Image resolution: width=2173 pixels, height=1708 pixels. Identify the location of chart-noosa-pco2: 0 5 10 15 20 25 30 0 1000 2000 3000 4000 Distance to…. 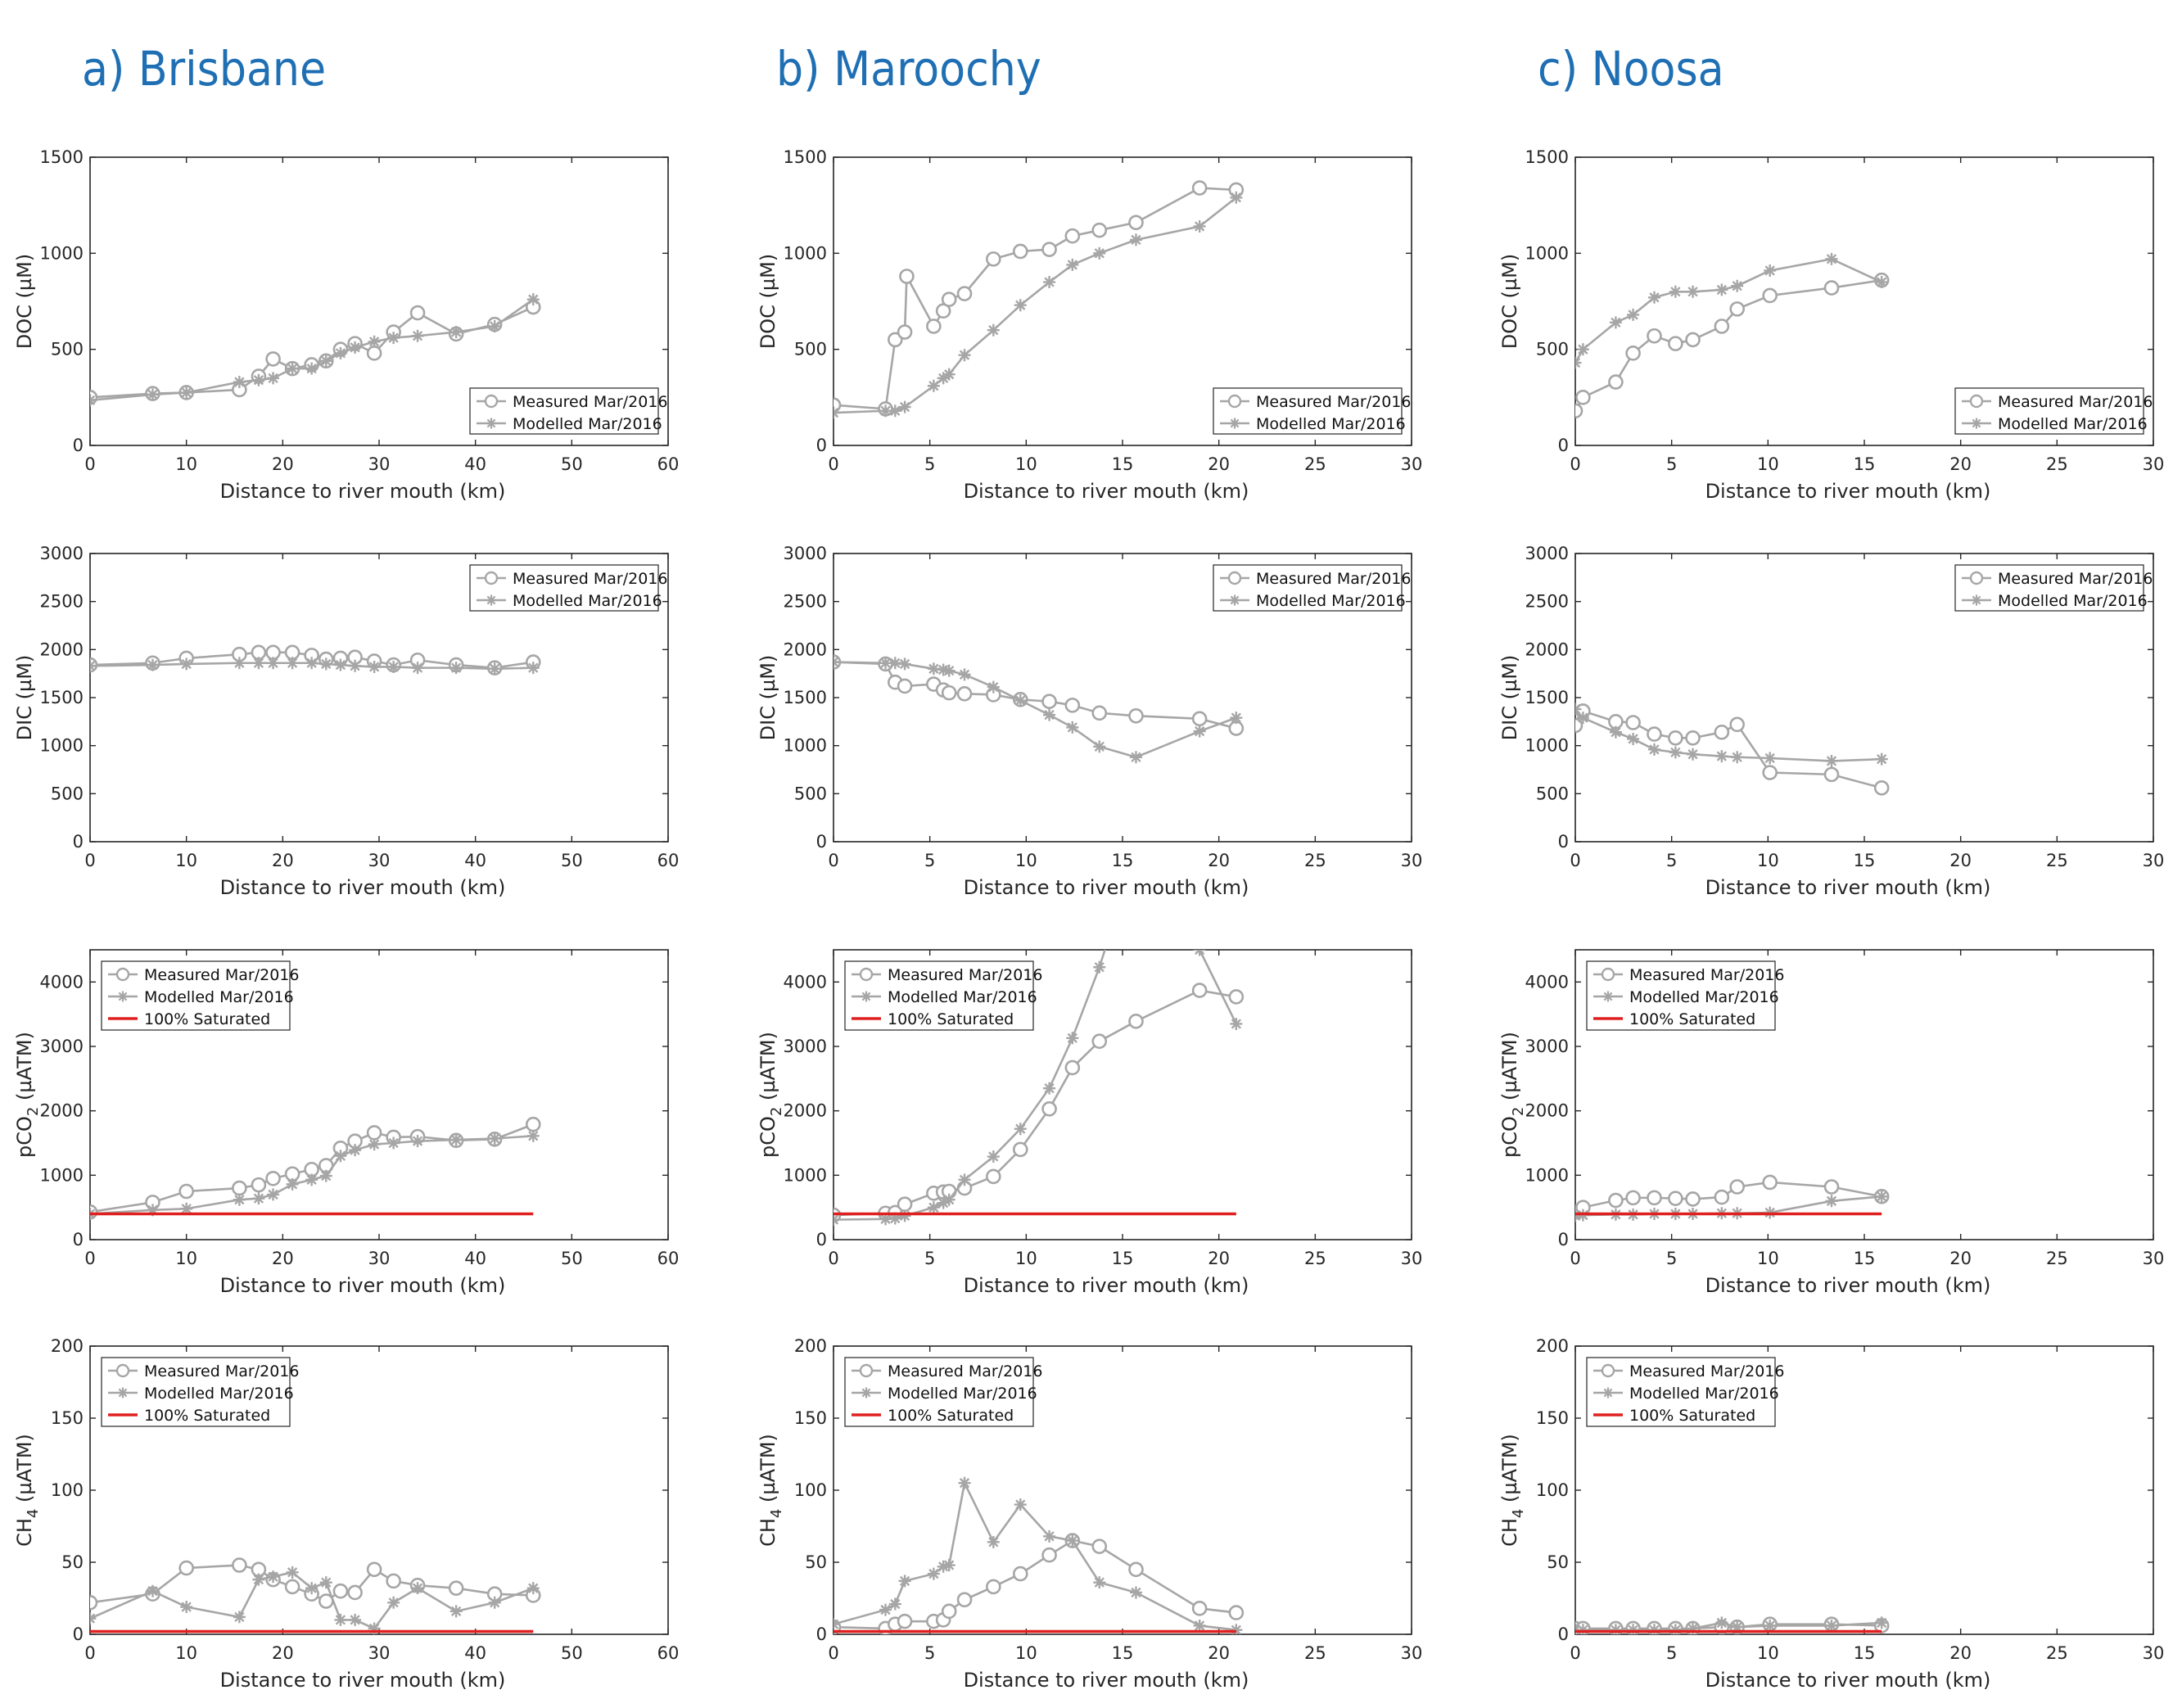
(1831, 1123).